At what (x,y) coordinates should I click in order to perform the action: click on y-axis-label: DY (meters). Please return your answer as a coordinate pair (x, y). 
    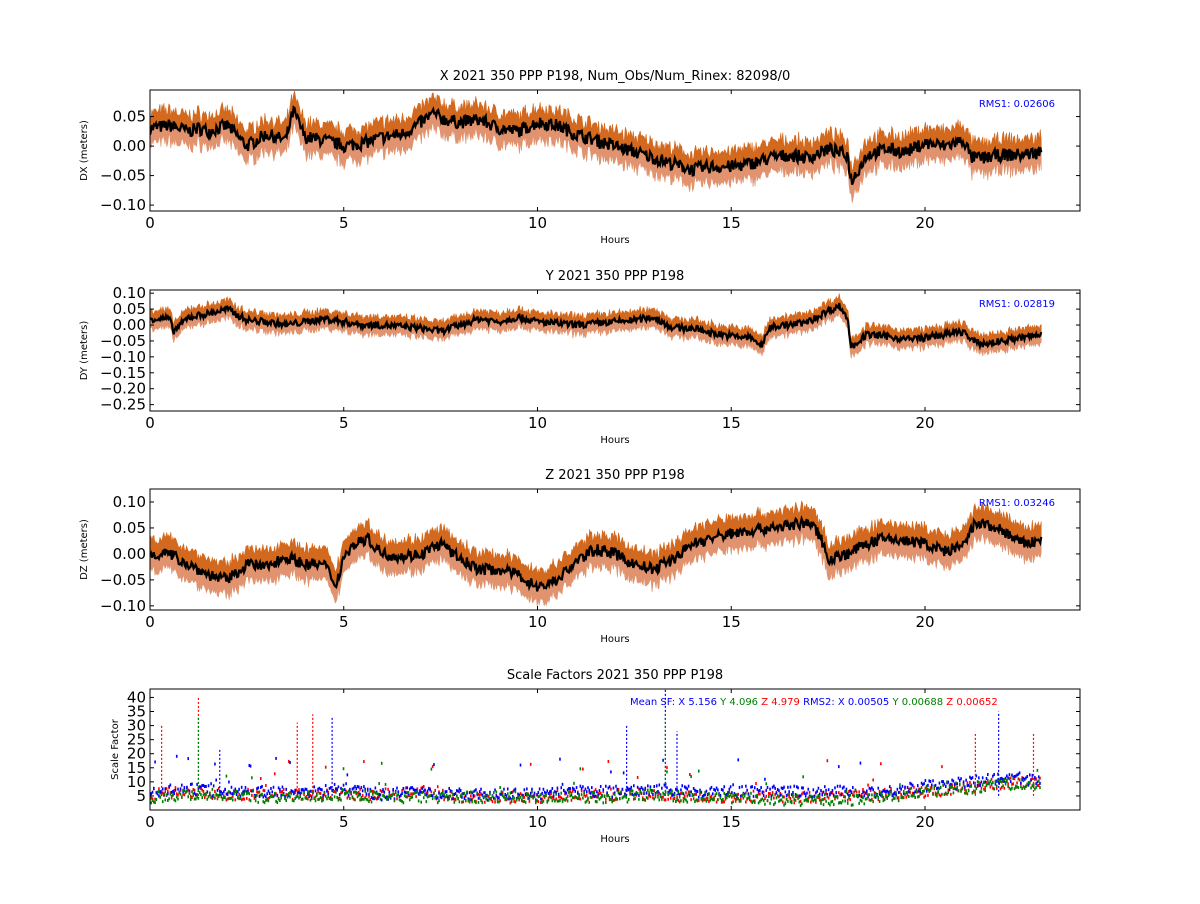
    Looking at the image, I should click on (84, 351).